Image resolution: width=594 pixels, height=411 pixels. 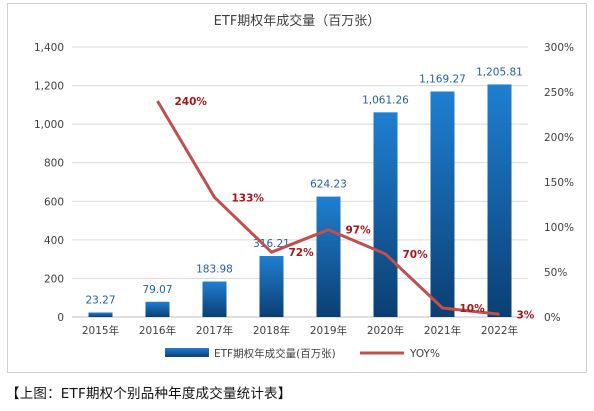 I want to click on left-axis-ticks: 0 200 400 600 800 1,000 1,200 1,400, so click(x=49, y=183).